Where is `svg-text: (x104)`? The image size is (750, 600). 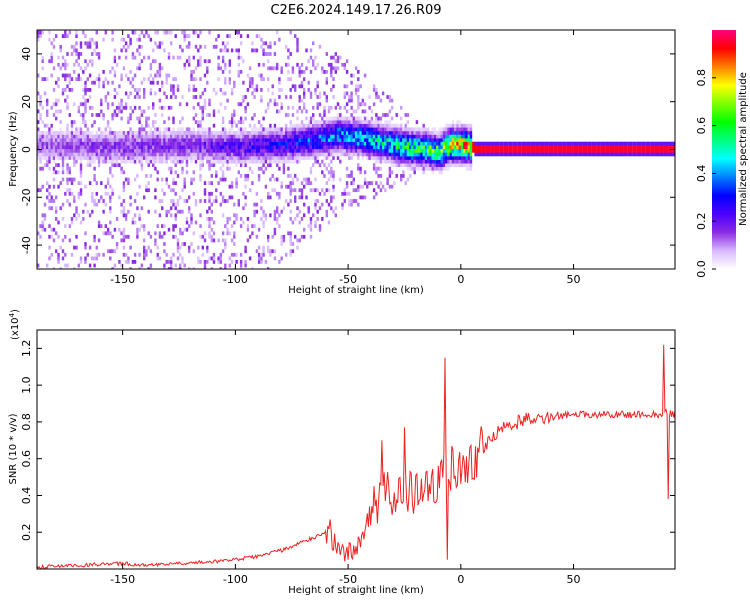
svg-text: (x104) is located at coordinates (14, 324).